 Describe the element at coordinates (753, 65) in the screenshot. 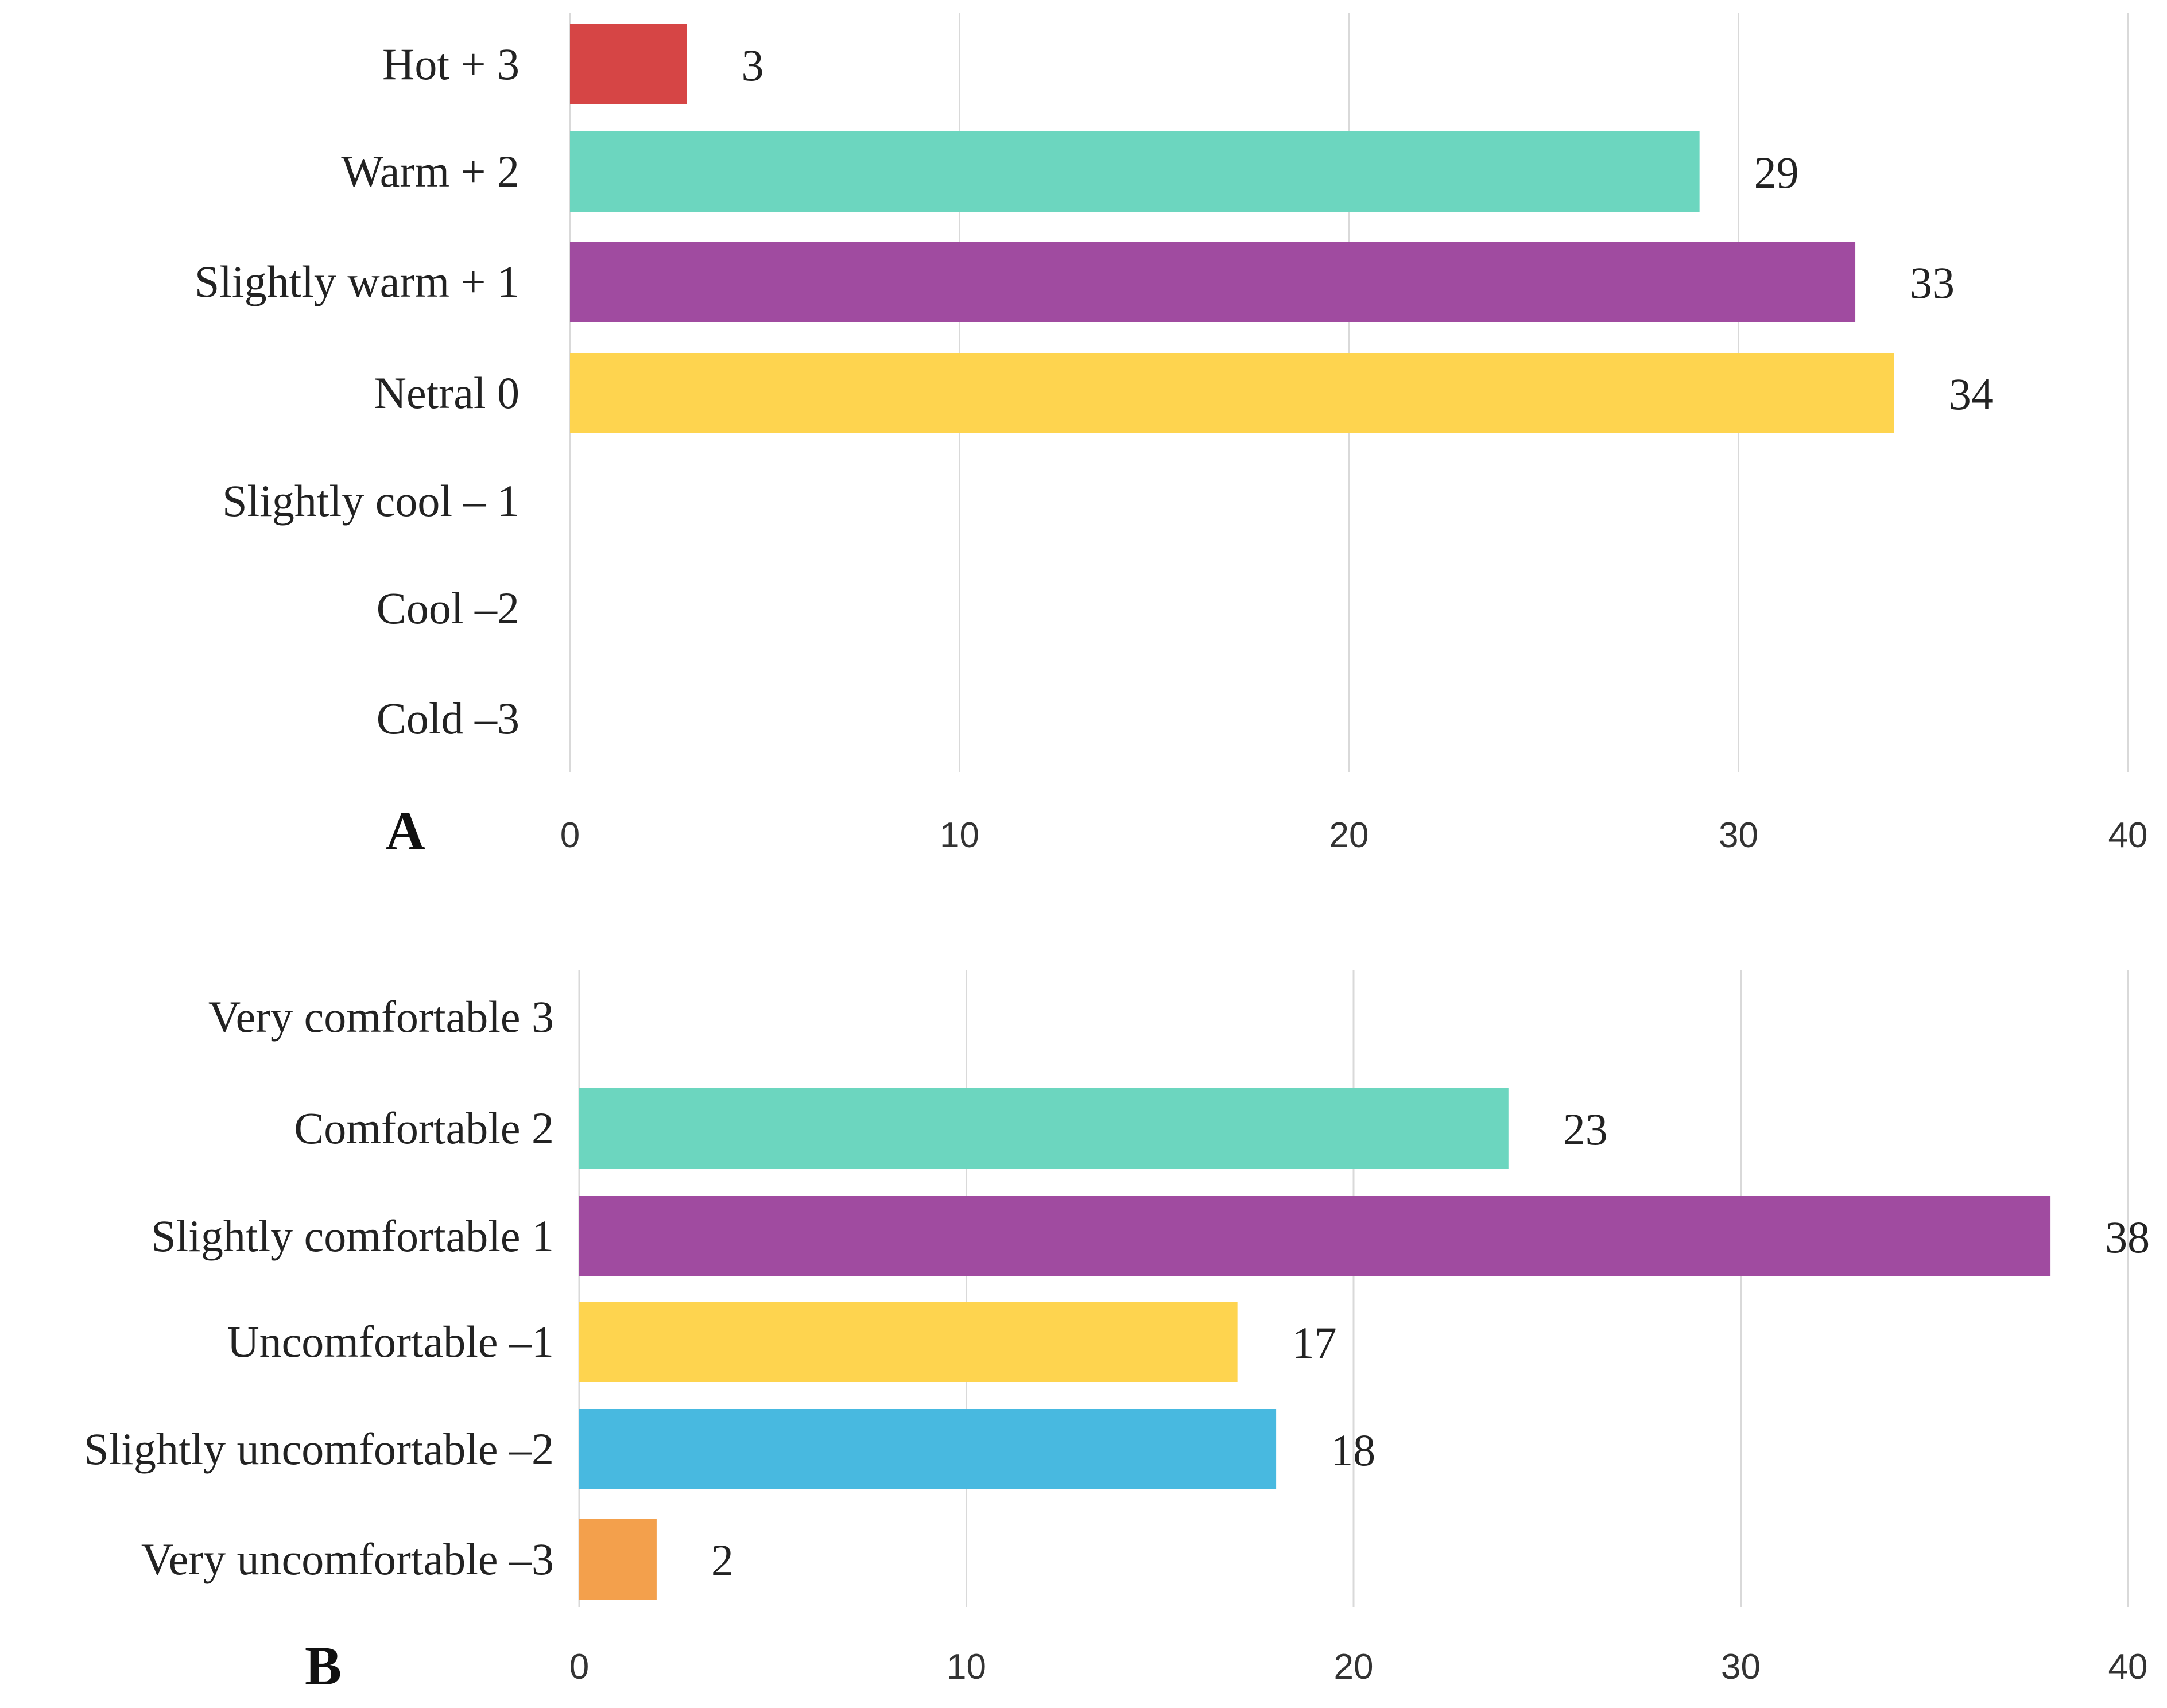

I see `value-label: 3` at that location.